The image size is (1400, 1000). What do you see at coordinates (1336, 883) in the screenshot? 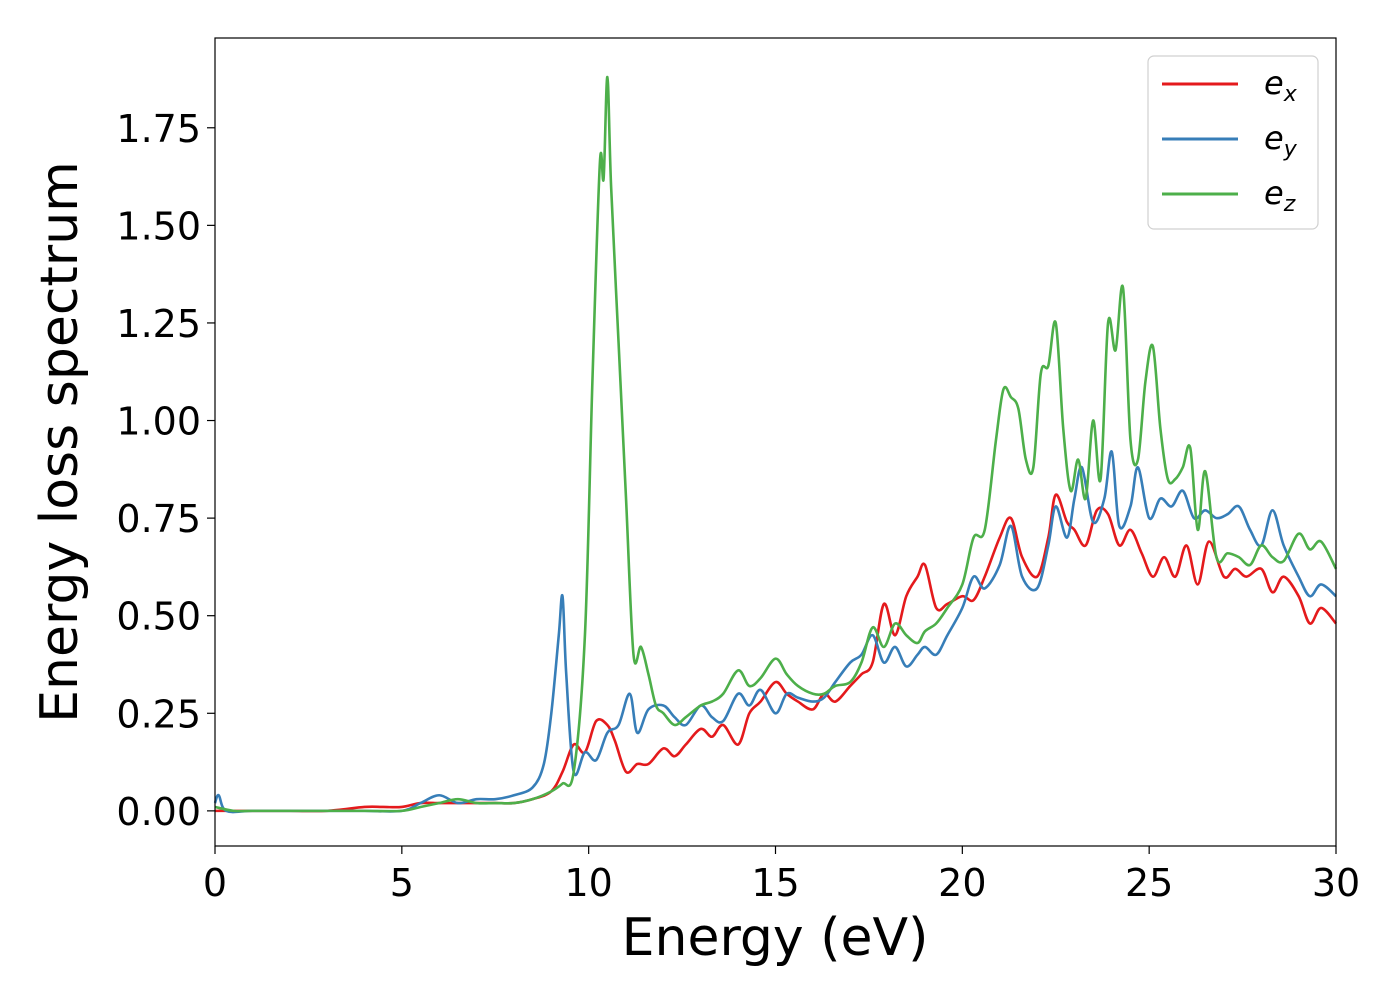
I see `x-tick-label: 30` at bounding box center [1336, 883].